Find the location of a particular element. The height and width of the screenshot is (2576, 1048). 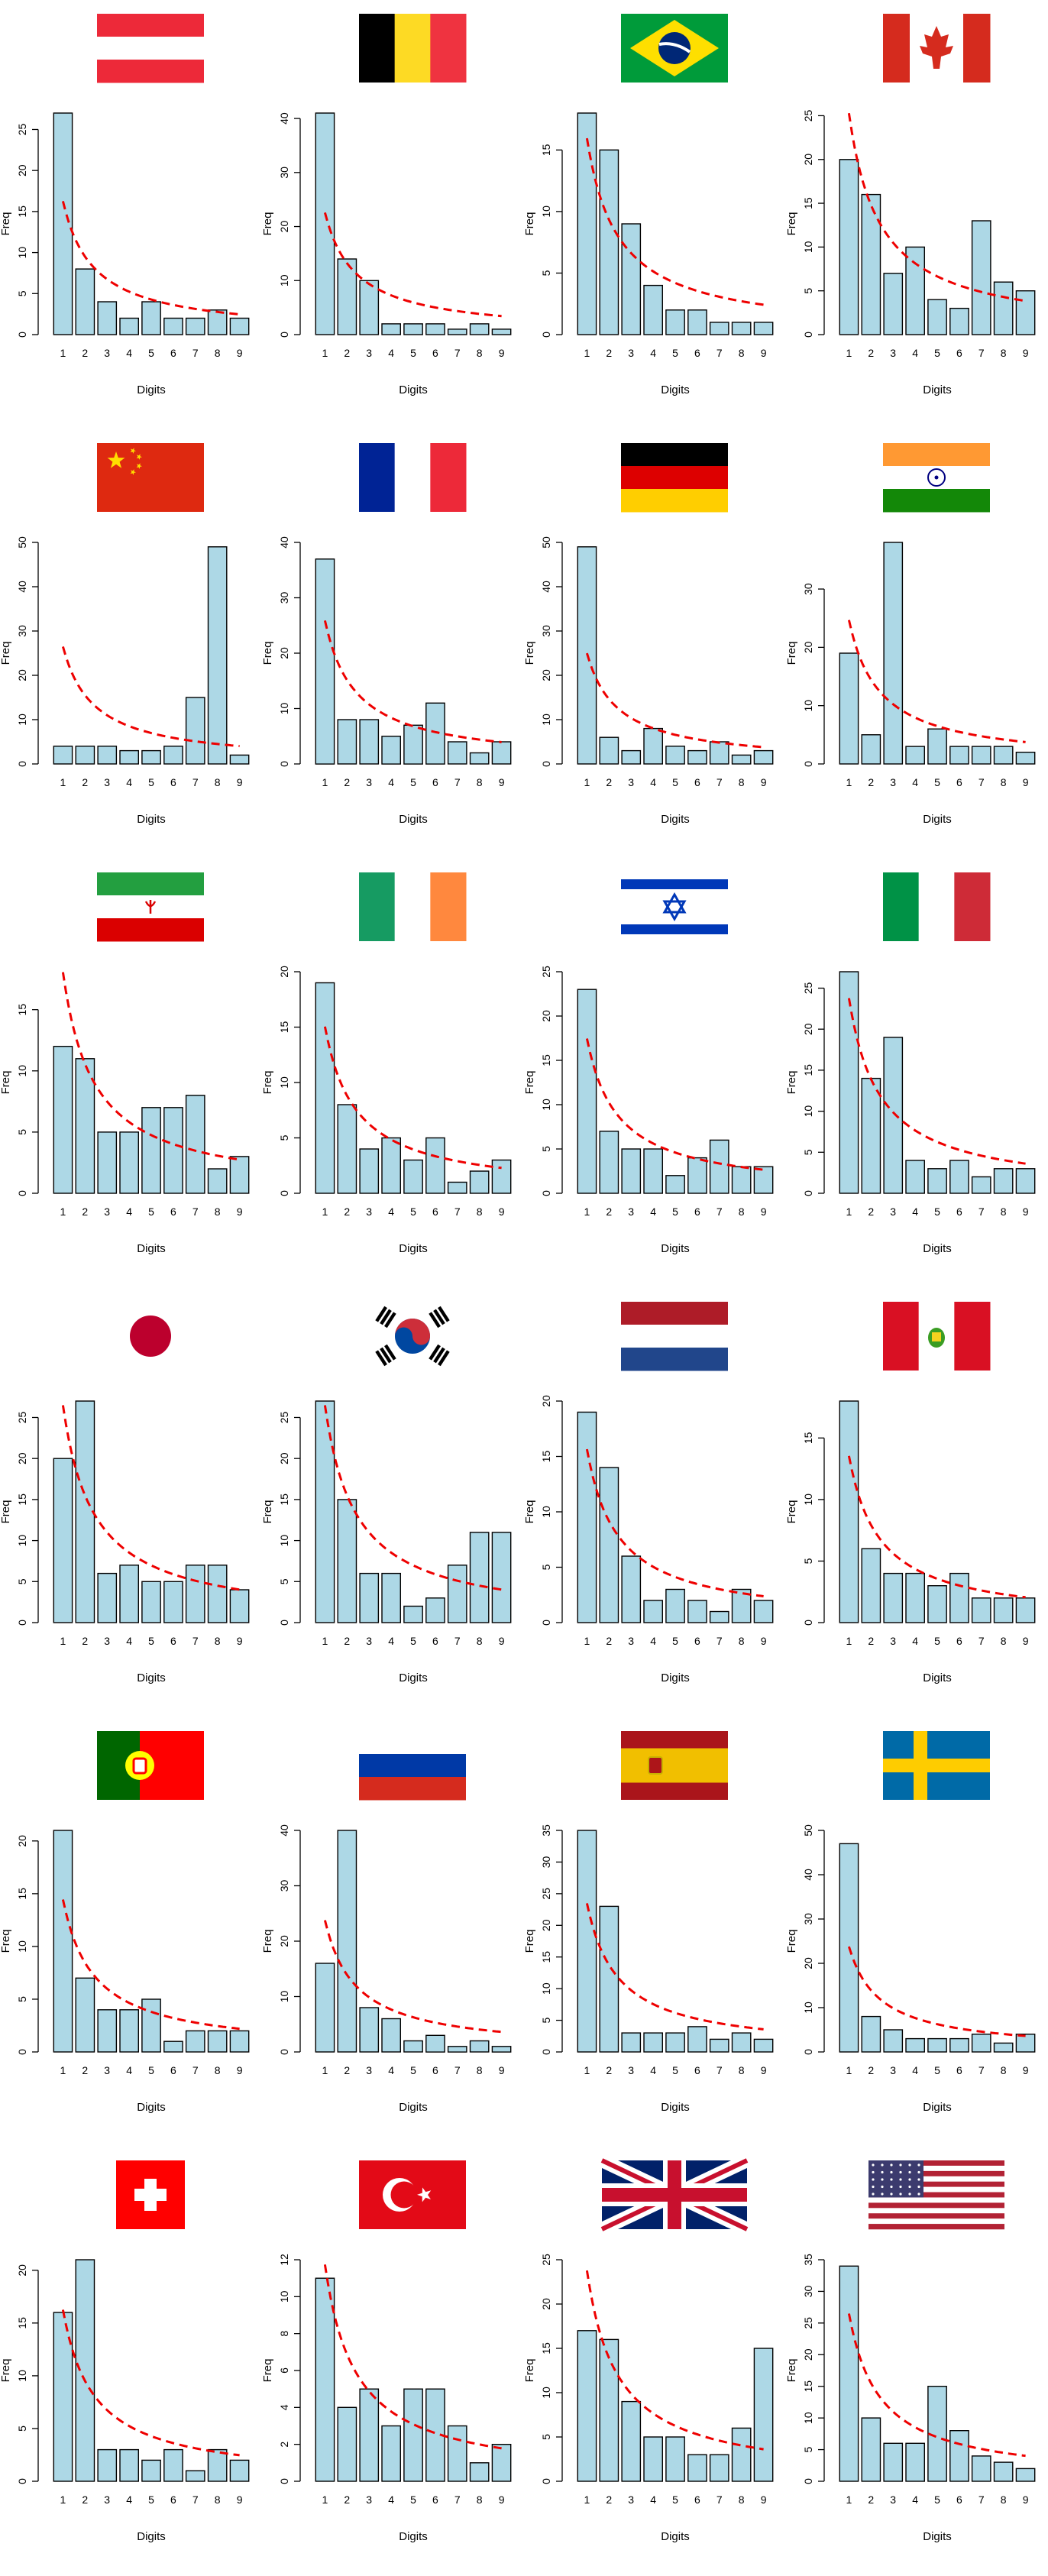

bar-chart-iran: 0 5 10 15 1 2 3 4 5 6 7 8 9 Digits Freq is located at coordinates (125, 1063).